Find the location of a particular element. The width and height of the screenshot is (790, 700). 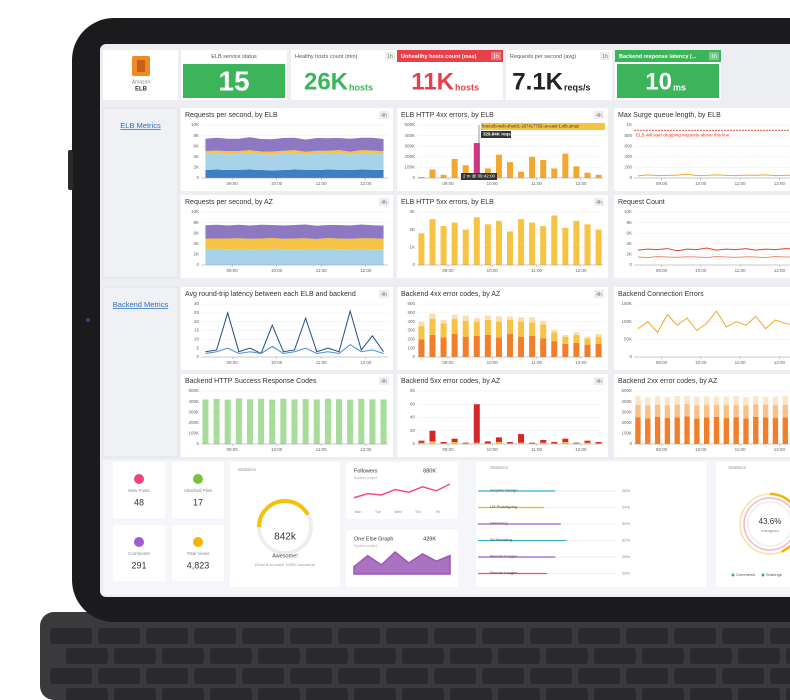

label: 10K is located at coordinates (195, 124).